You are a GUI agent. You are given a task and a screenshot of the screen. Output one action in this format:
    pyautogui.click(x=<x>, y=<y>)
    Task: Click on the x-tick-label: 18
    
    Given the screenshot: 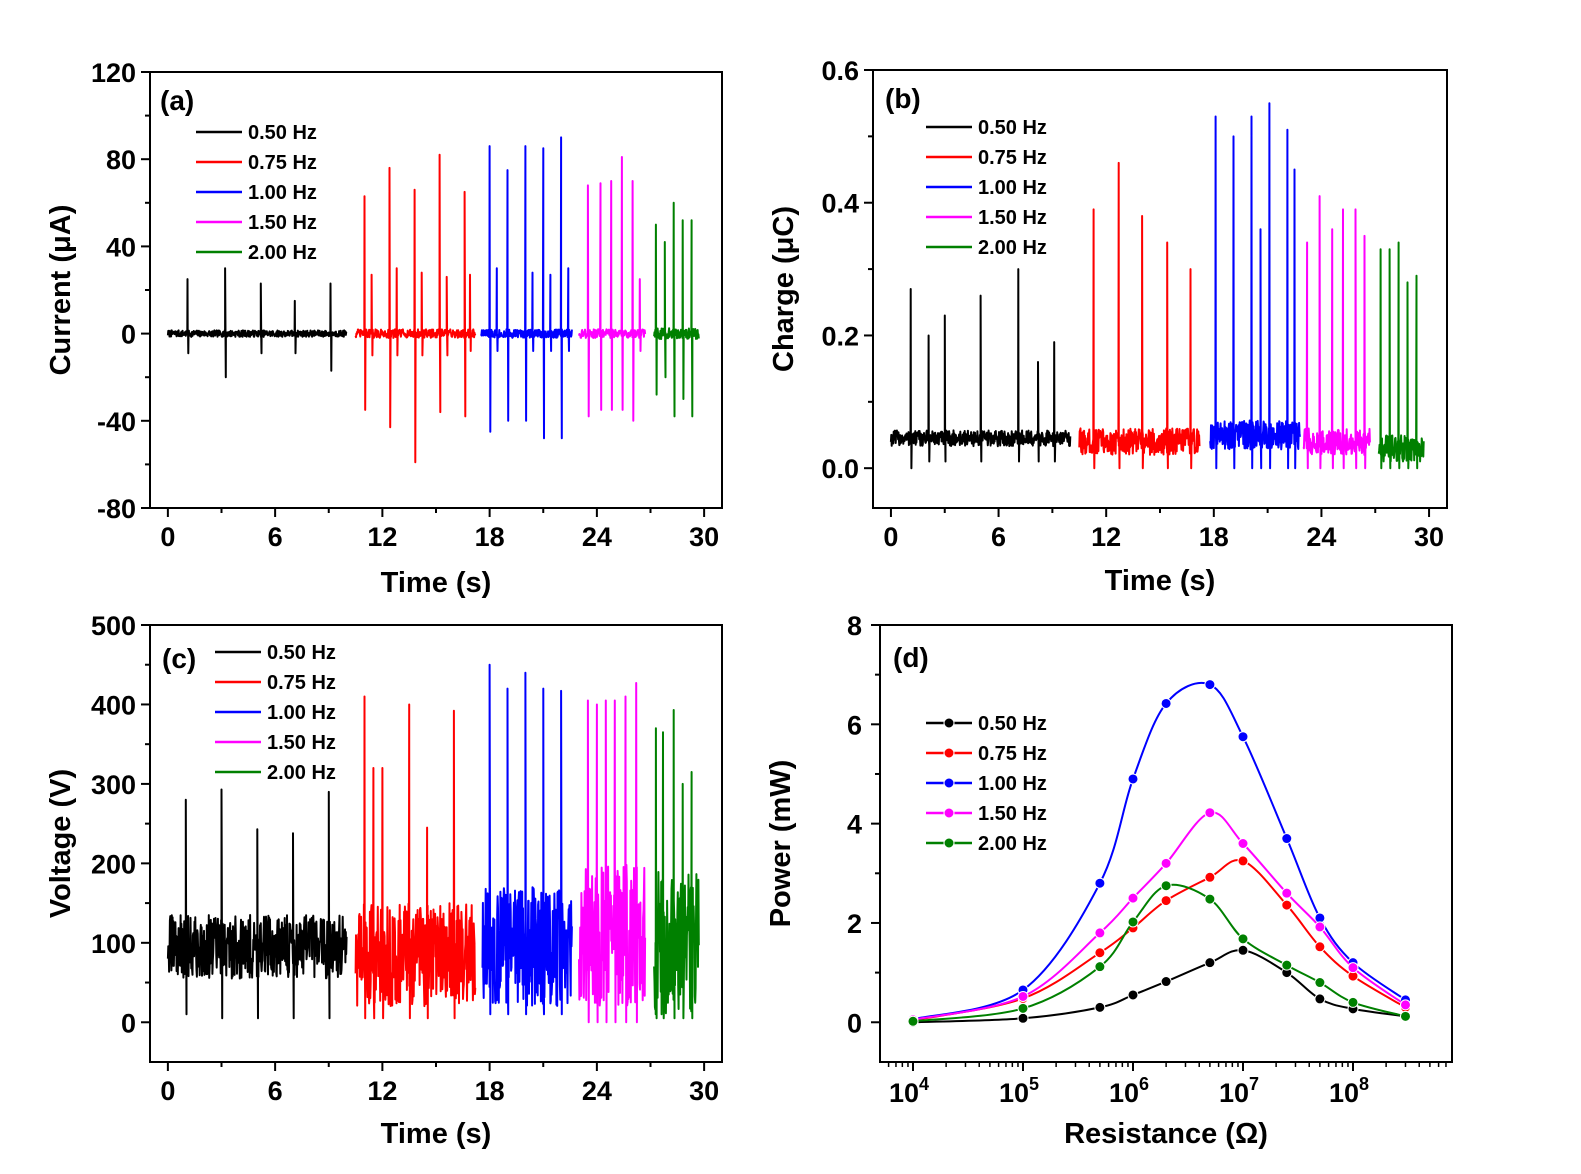 What is the action you would take?
    pyautogui.click(x=490, y=1091)
    